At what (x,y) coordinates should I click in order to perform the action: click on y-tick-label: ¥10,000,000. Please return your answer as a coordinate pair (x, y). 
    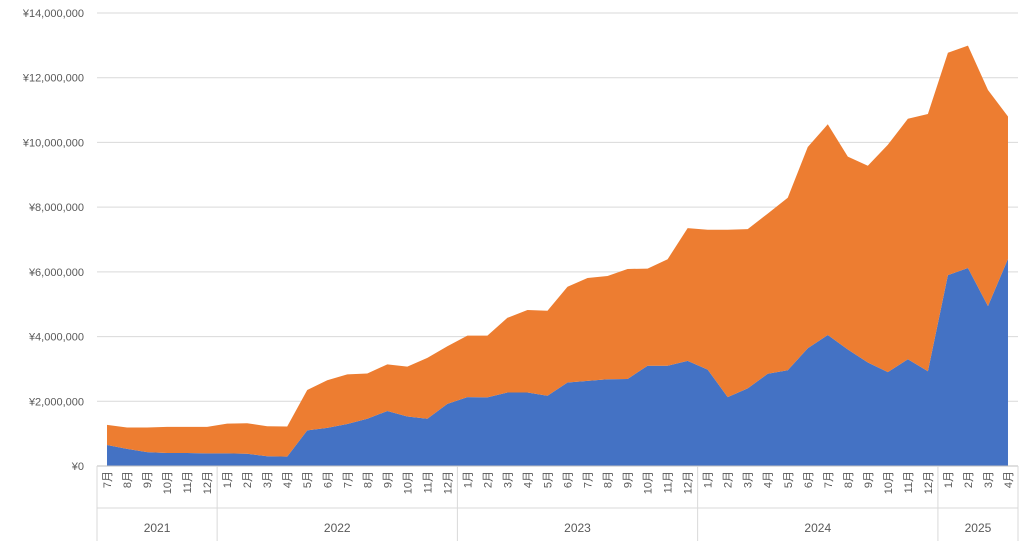
    Looking at the image, I should click on (53, 143).